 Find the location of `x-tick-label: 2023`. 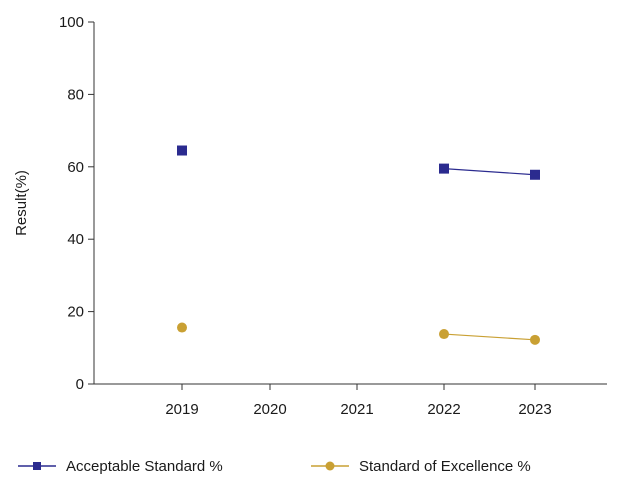

x-tick-label: 2023 is located at coordinates (534, 409).